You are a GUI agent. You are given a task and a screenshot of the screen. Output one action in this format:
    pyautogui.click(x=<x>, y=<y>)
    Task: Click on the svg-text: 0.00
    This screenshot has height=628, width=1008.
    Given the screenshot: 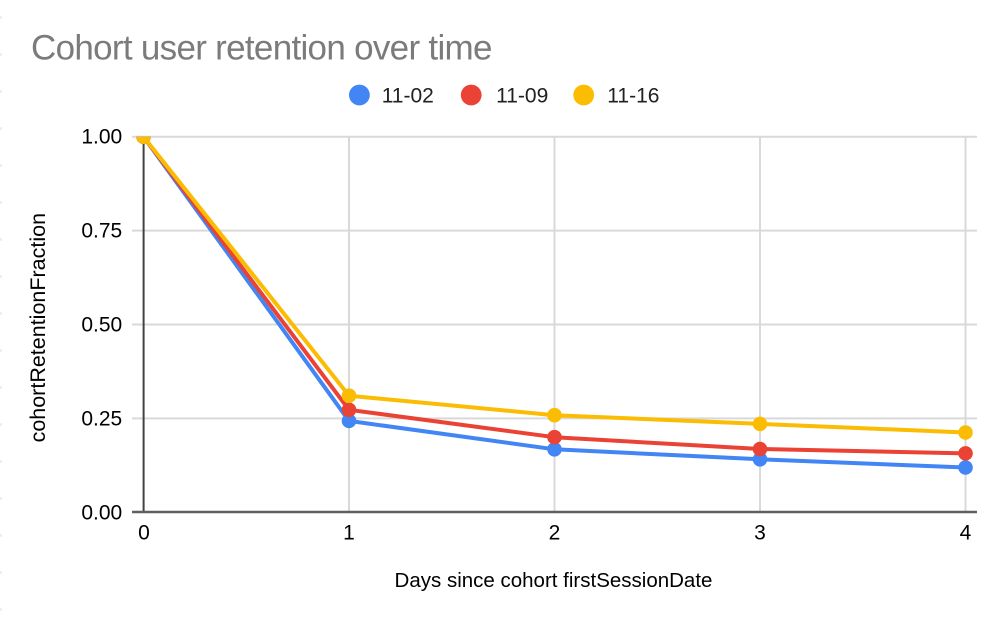 What is the action you would take?
    pyautogui.click(x=101, y=512)
    